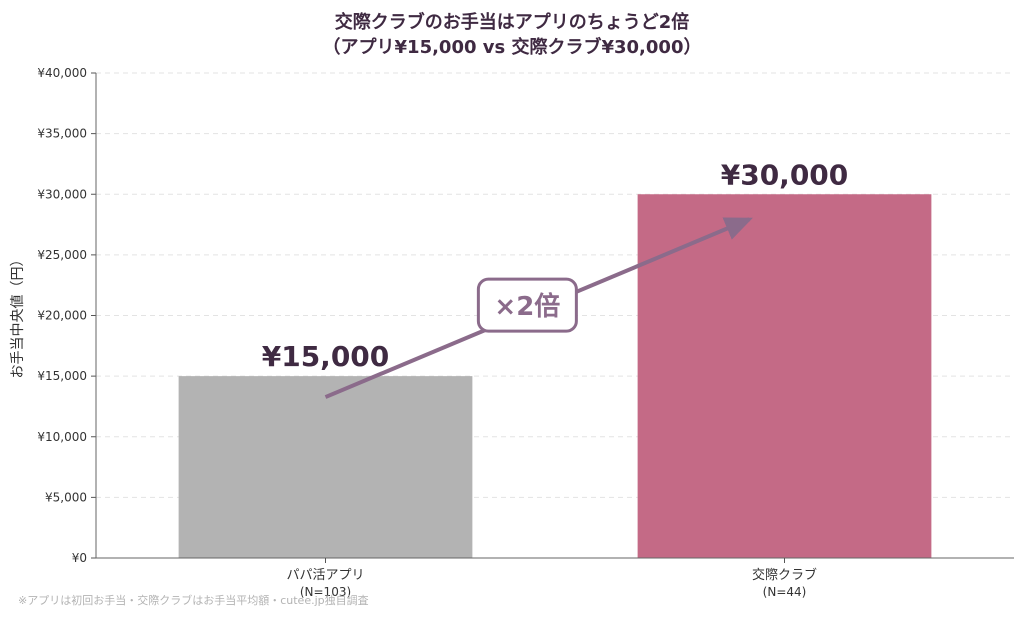 The height and width of the screenshot is (617, 1024). I want to click on footnote: ※アプリは初回お手当・交際クラブはお手当平均額・cutee.jp独自調査, so click(193, 600).